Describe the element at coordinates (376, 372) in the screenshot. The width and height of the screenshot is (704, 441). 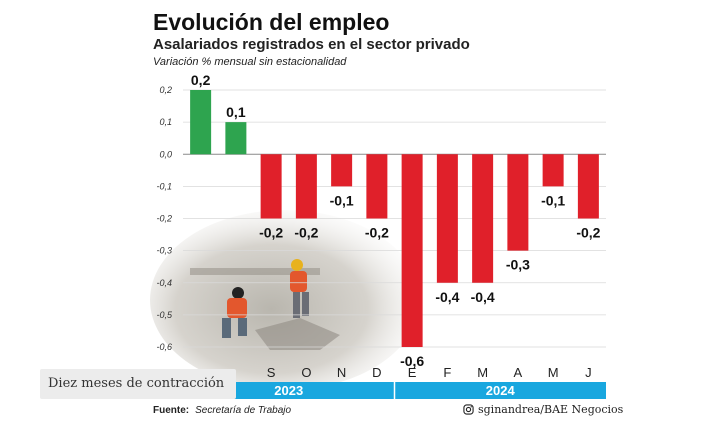
I see `x-tick-label: D` at that location.